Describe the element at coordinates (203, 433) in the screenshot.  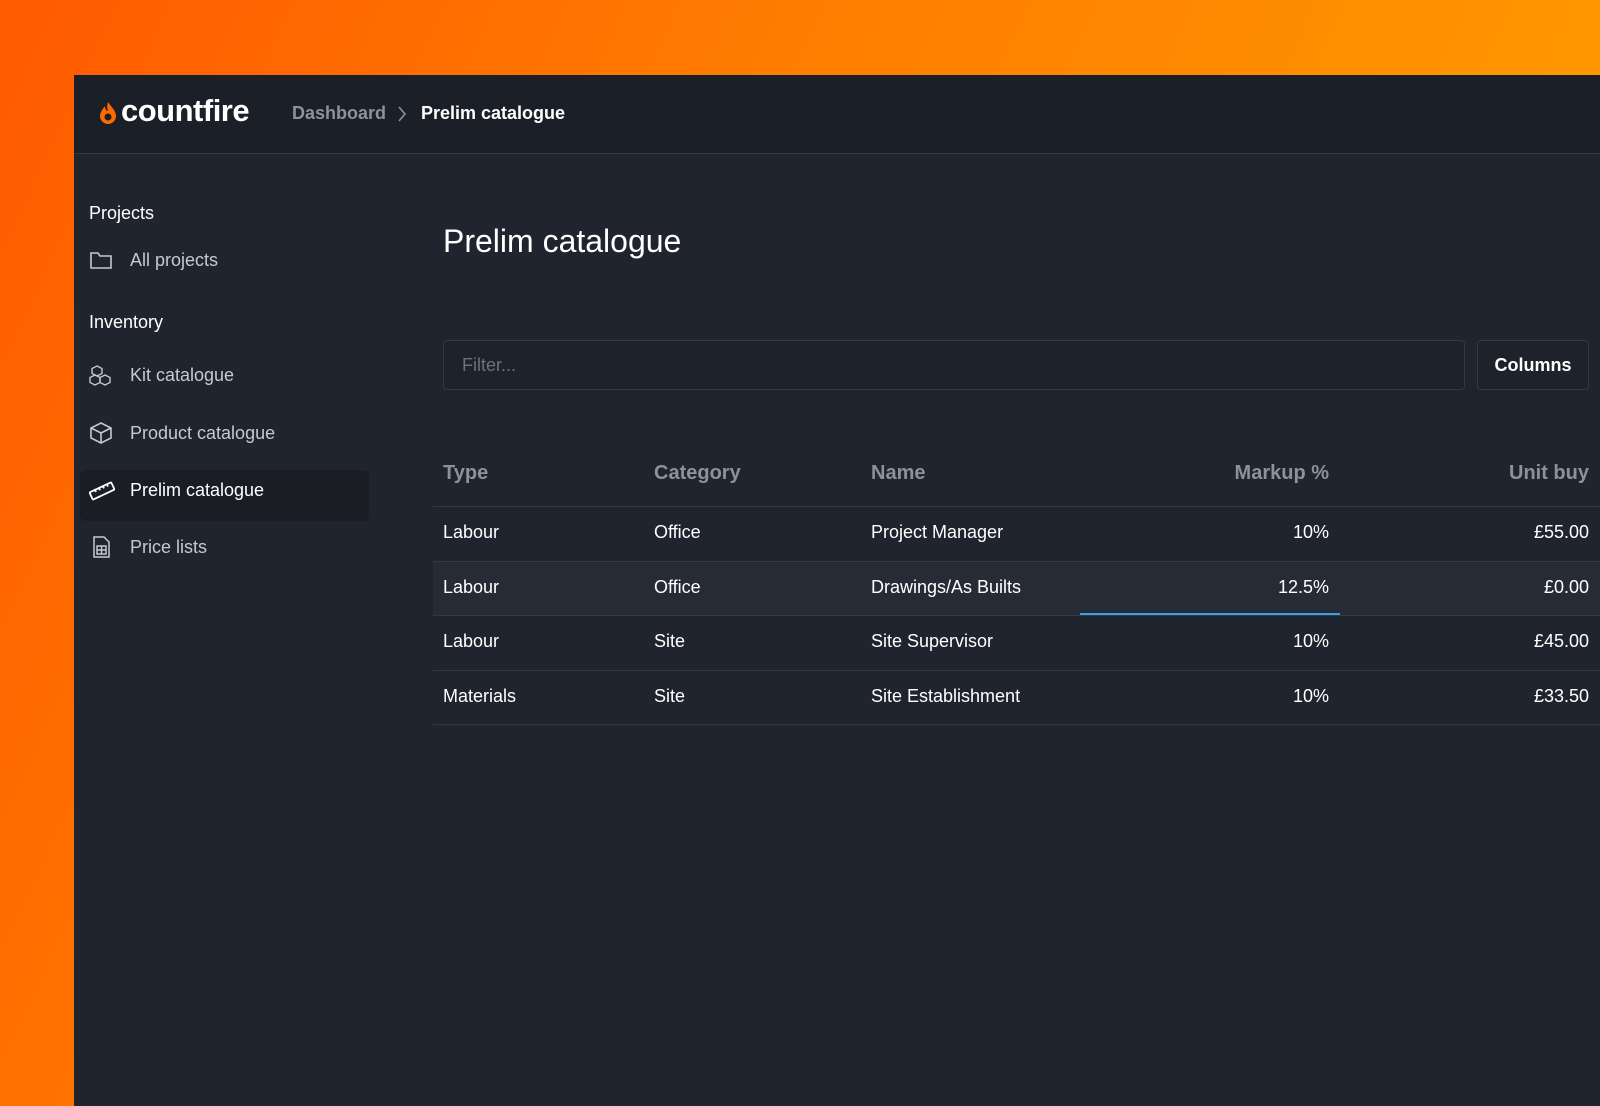
I see `nav-item: Product catalogue` at that location.